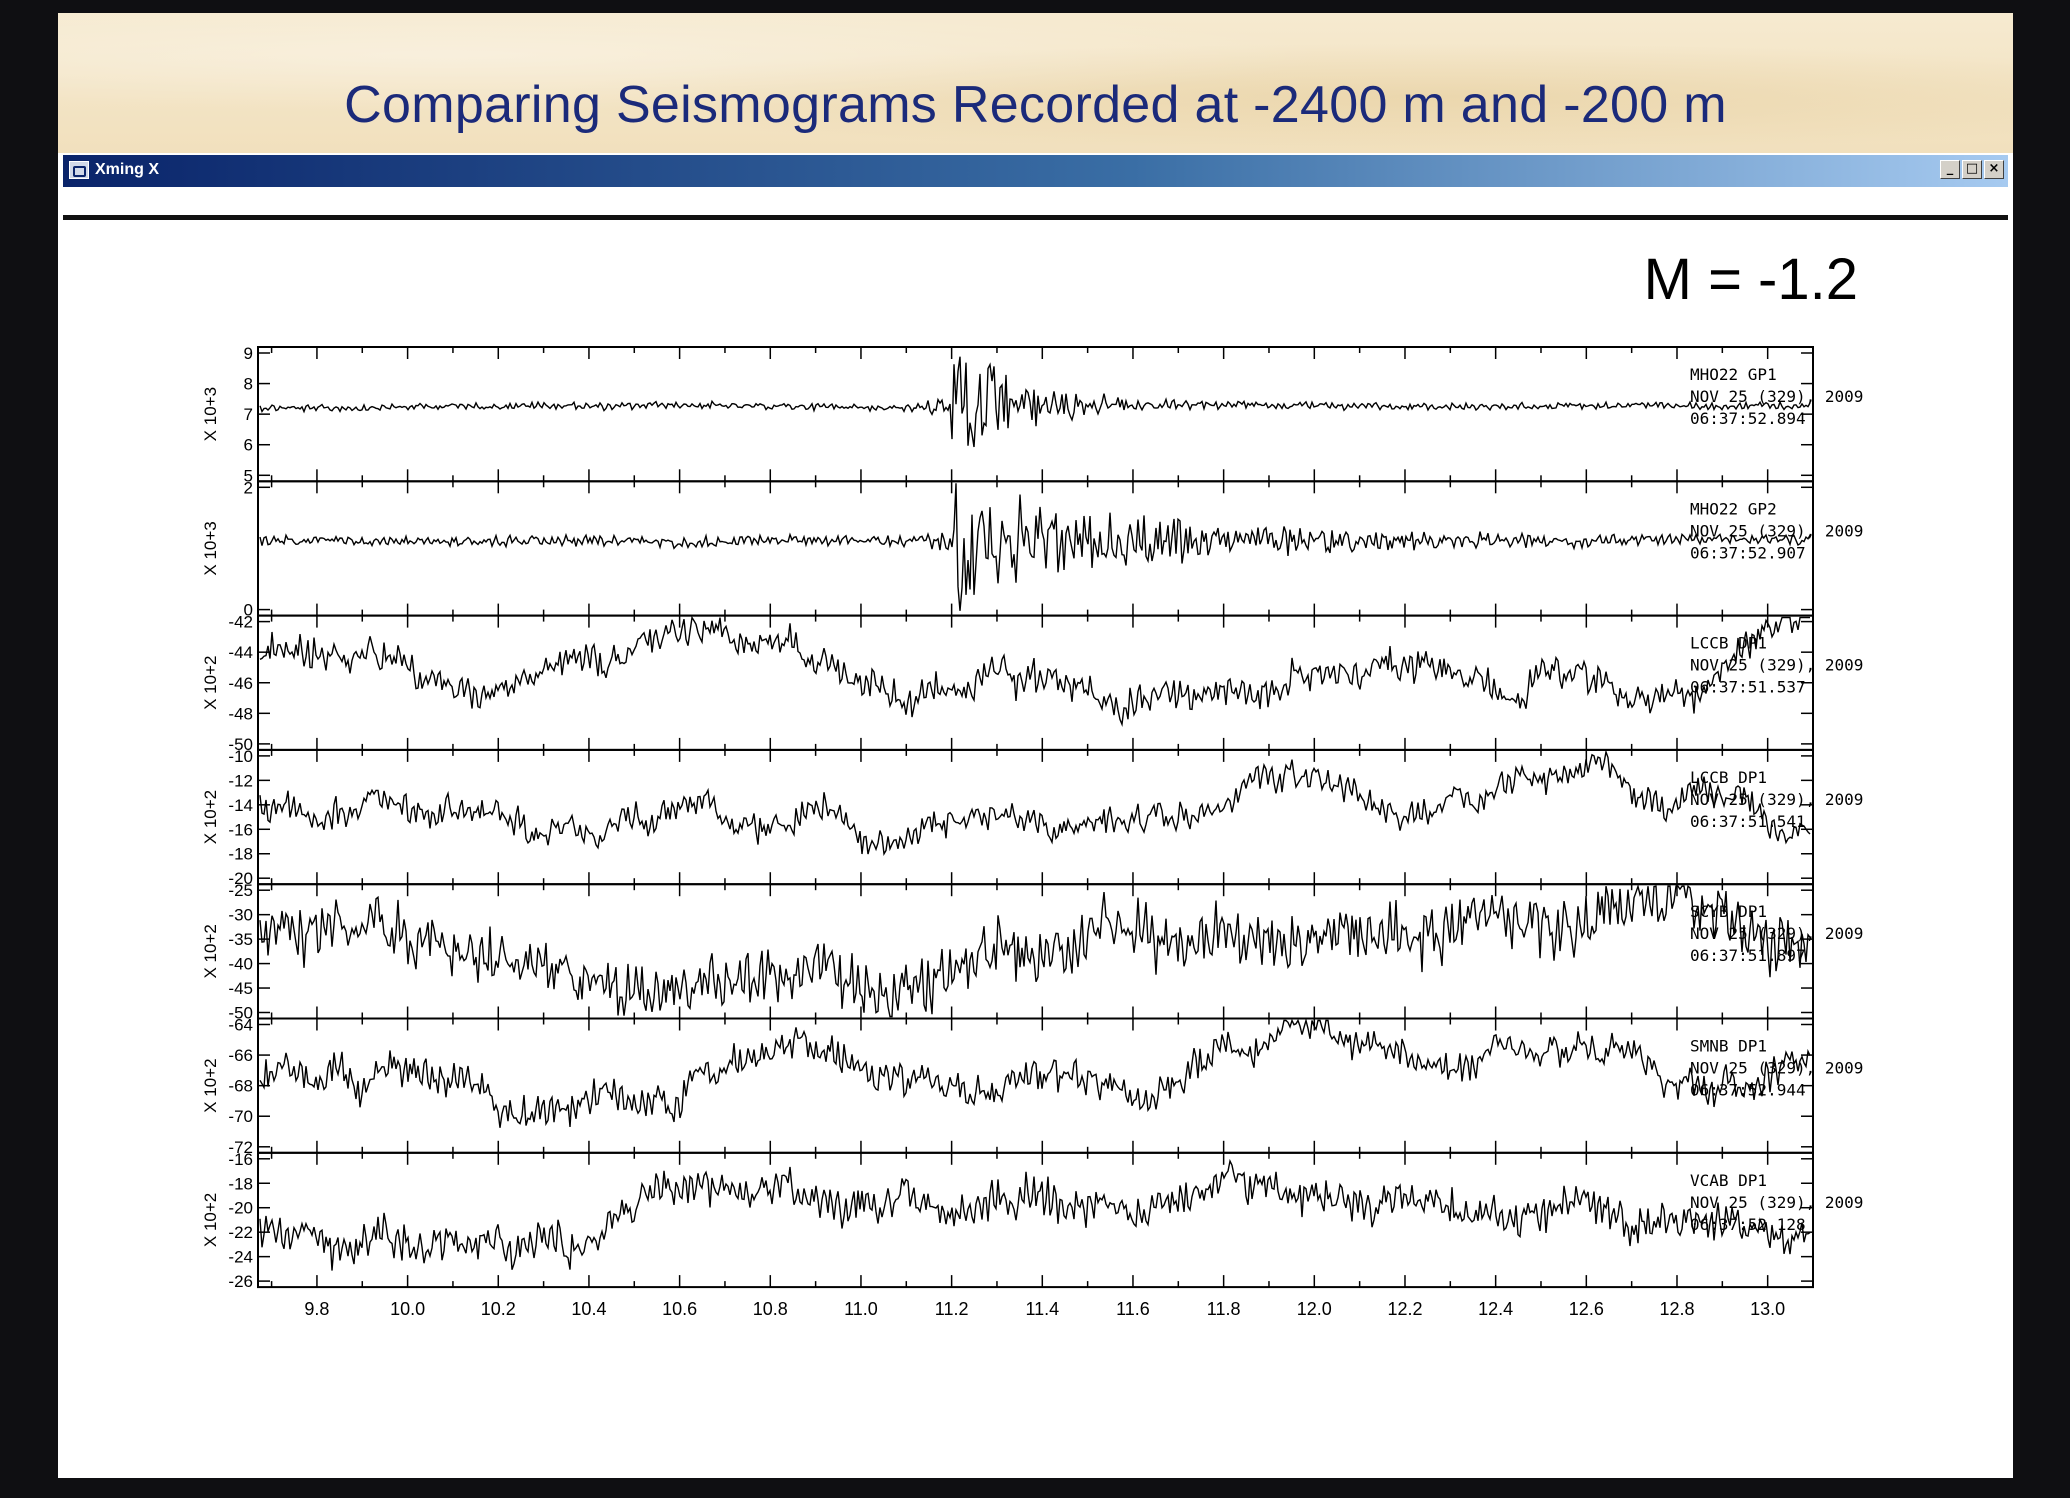 This screenshot has width=2070, height=1498. I want to click on panel-7-station-label: VCAB DP1, so click(1728, 1180).